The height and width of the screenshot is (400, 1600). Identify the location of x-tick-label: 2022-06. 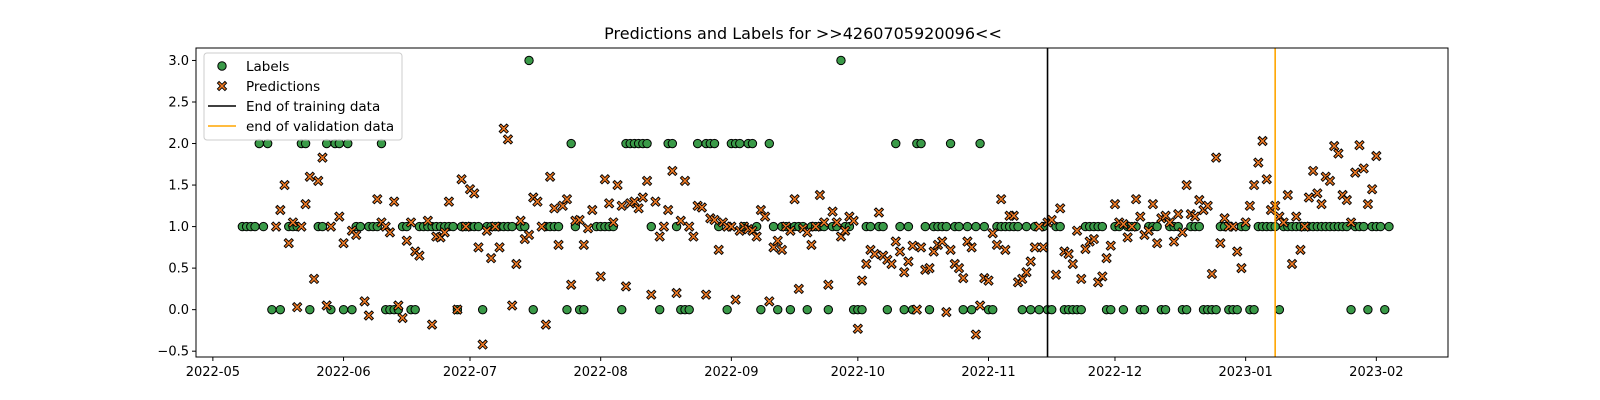
(343, 372).